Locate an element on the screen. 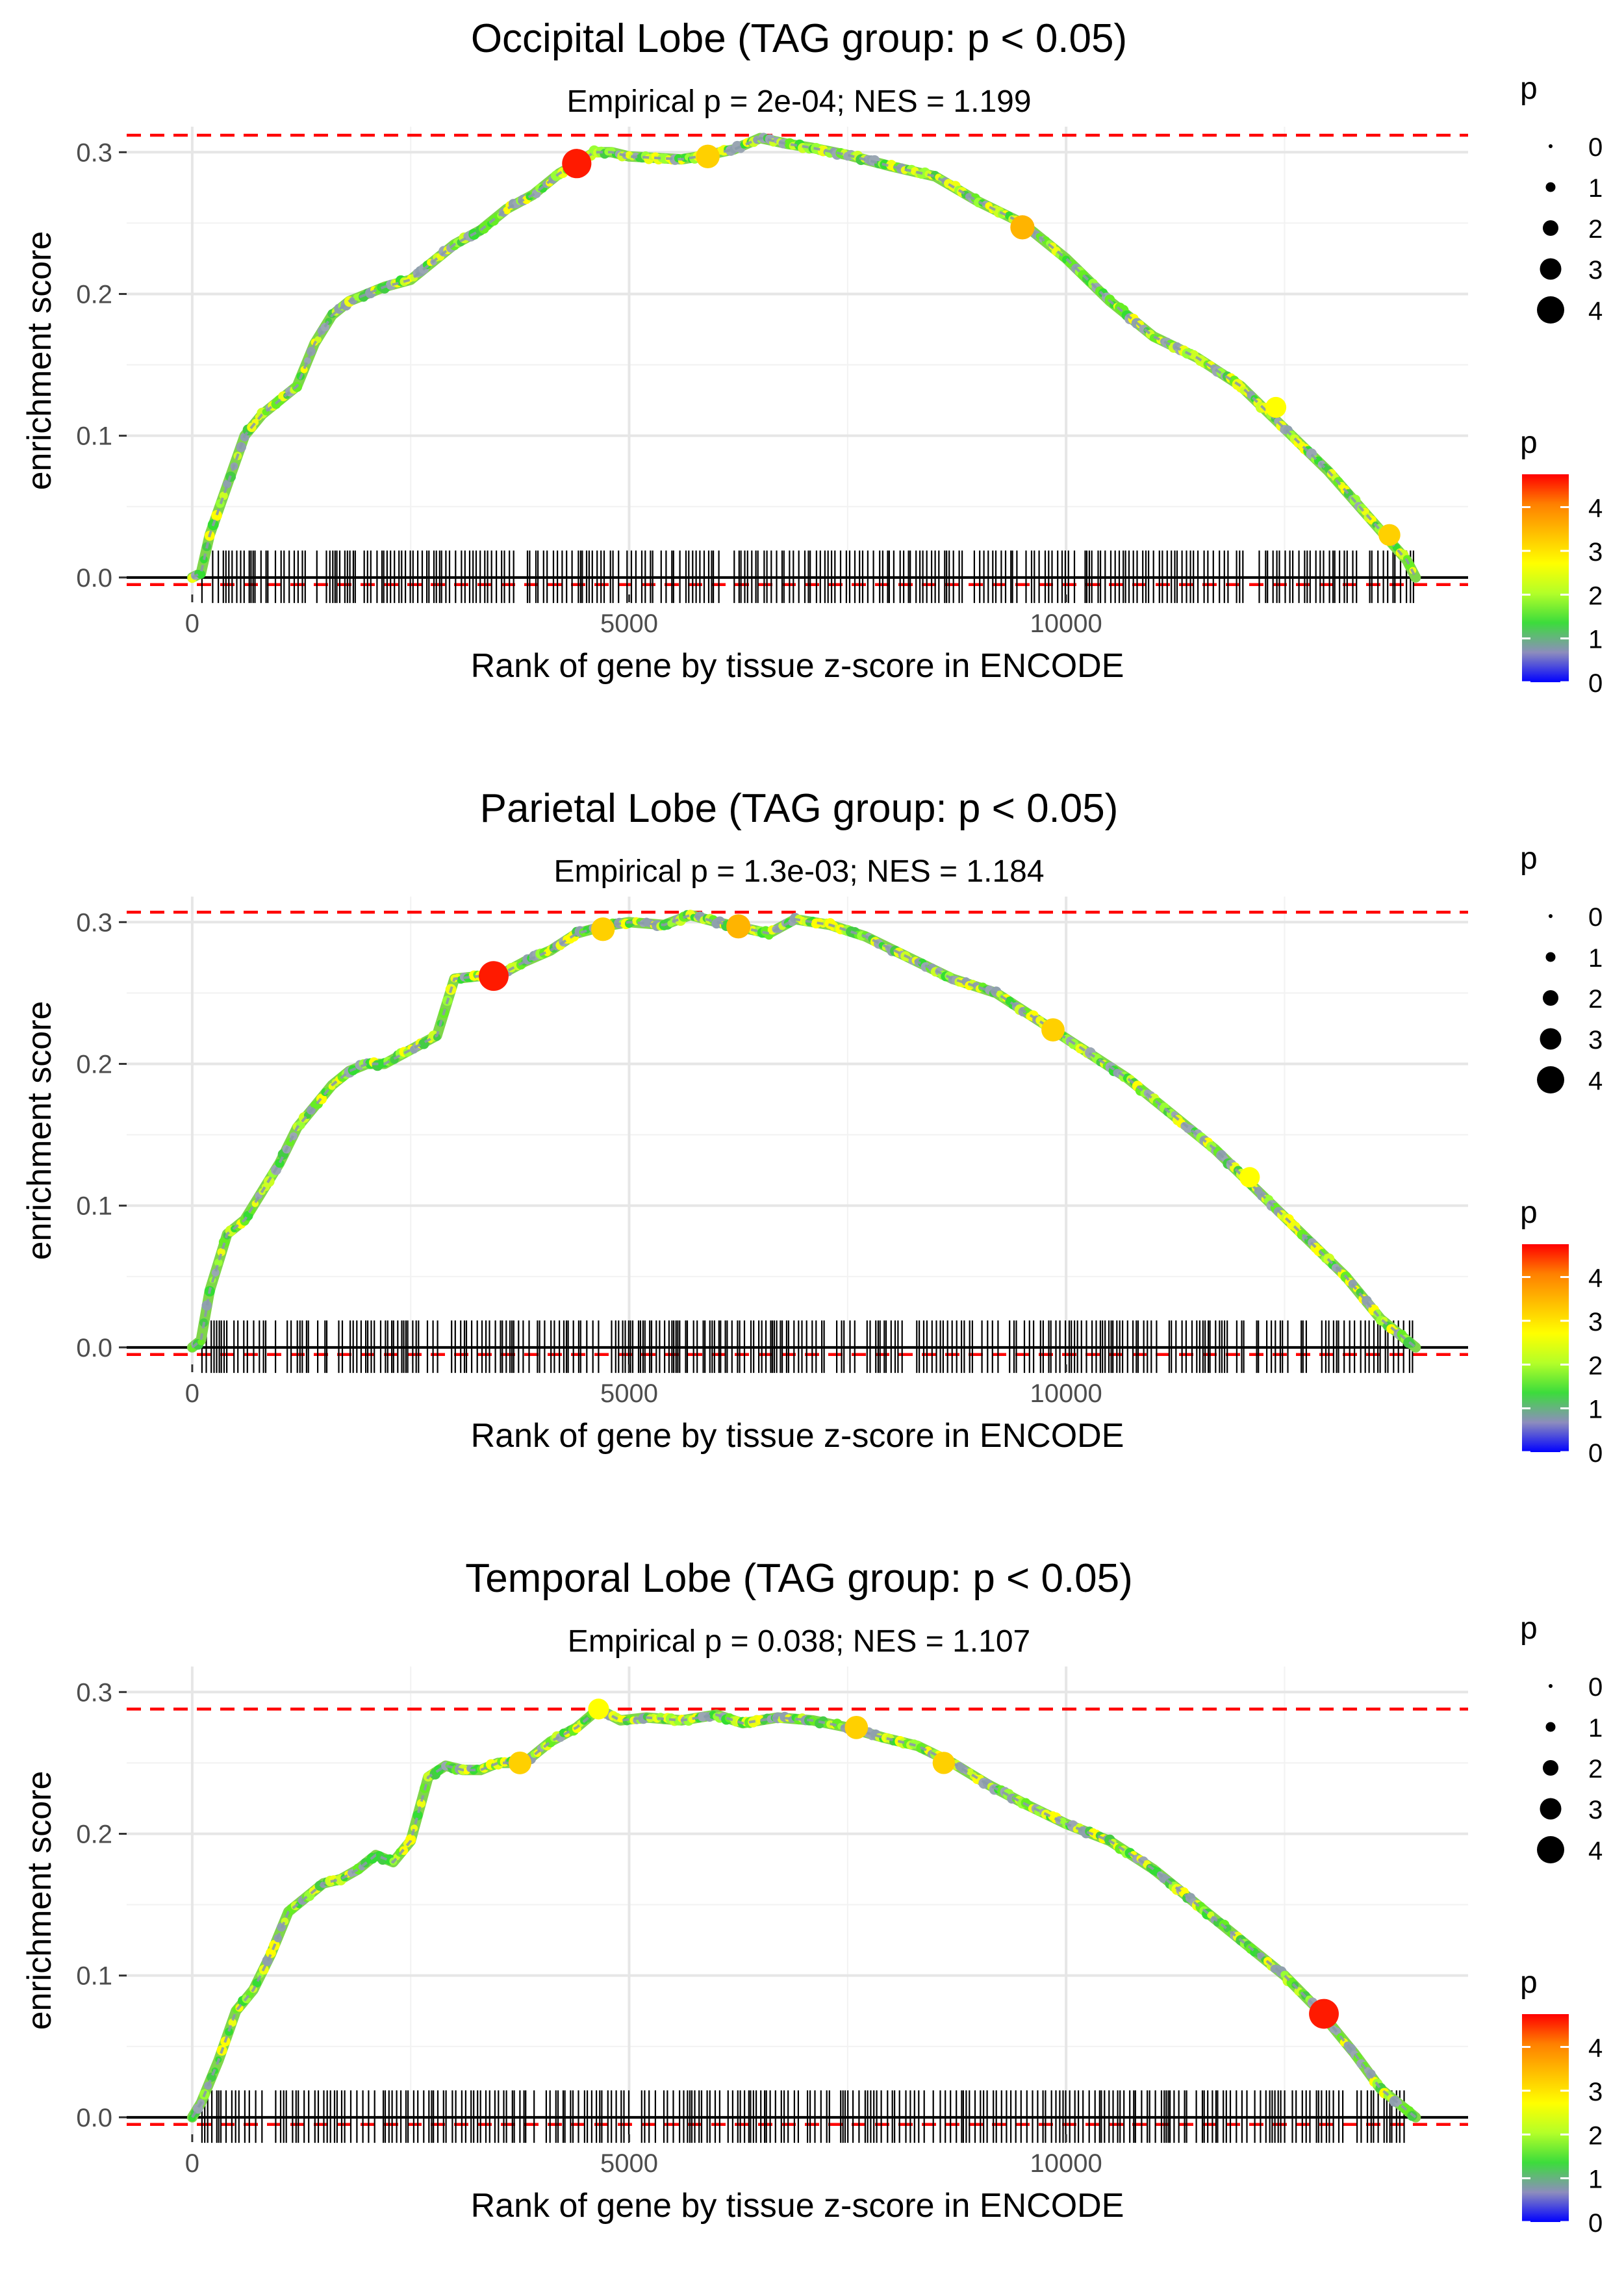 This screenshot has width=1624, height=2274. x-tick-label: 10000 is located at coordinates (1066, 2163).